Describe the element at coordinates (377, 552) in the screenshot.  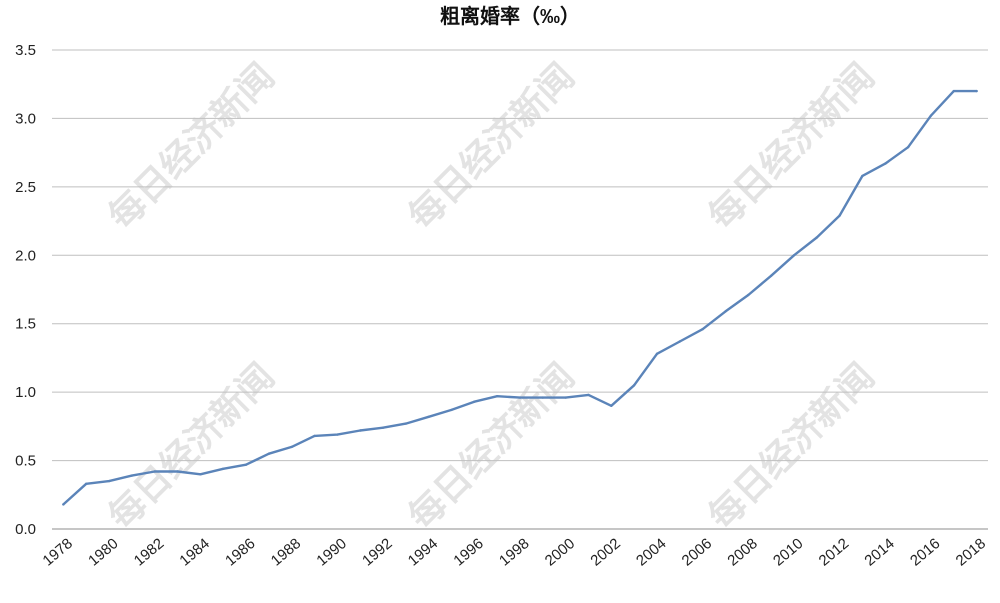
I see `x-tick-label: 1992` at that location.